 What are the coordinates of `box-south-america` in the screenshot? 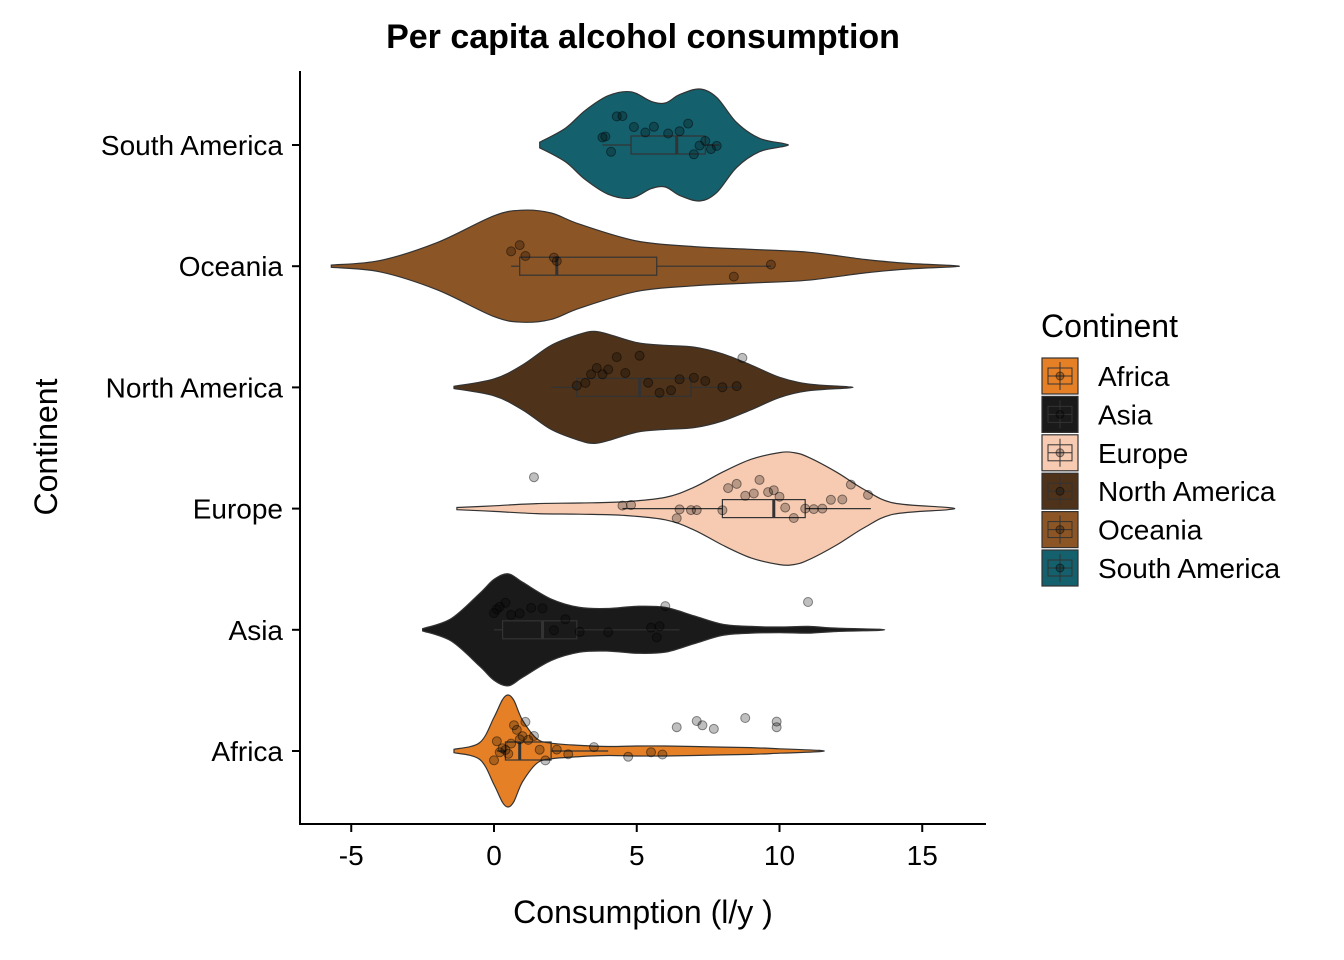 It's located at (668, 145).